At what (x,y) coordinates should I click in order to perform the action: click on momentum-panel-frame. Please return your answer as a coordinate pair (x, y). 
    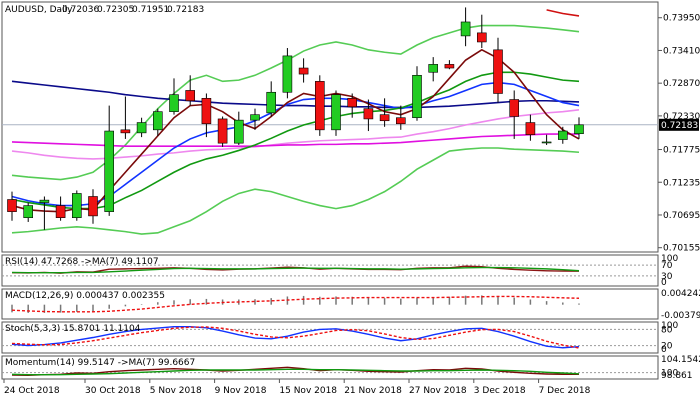
    Looking at the image, I should click on (330, 367).